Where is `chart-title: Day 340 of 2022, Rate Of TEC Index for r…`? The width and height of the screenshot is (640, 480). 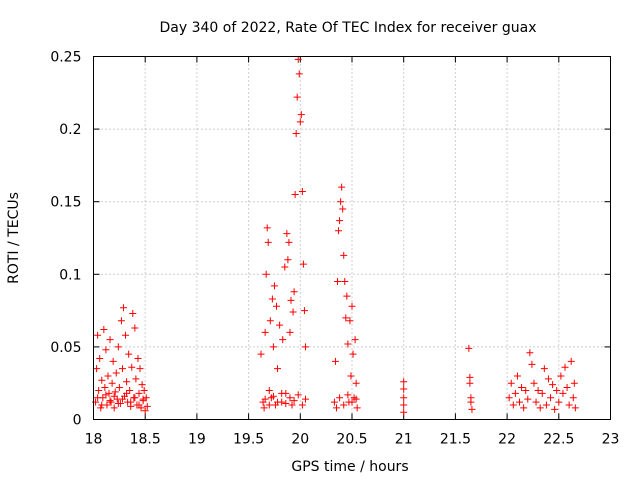 chart-title: Day 340 of 2022, Rate Of TEC Index for r… is located at coordinates (348, 28).